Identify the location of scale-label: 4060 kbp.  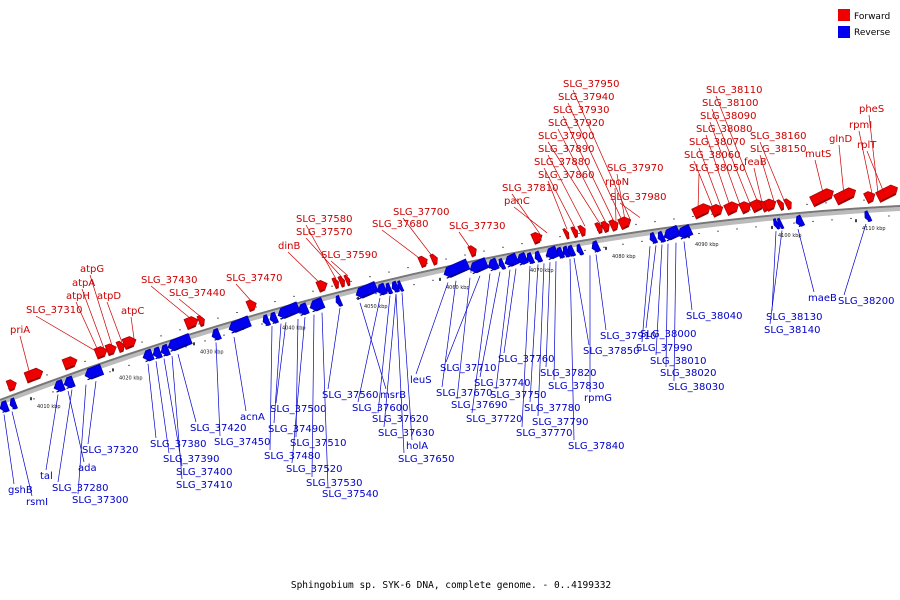
(458, 288).